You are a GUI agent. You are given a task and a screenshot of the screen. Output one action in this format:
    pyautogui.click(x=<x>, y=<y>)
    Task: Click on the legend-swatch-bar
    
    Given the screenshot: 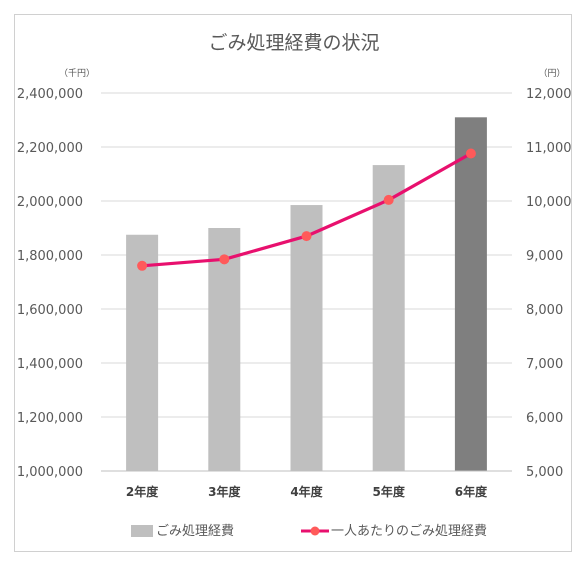 What is the action you would take?
    pyautogui.click(x=142, y=531)
    